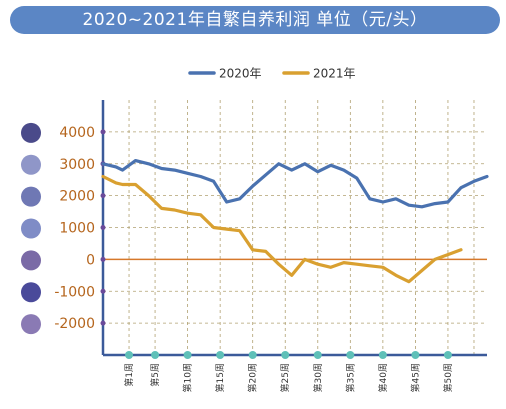  I want to click on y-tick-label: -1000, so click(74, 292).